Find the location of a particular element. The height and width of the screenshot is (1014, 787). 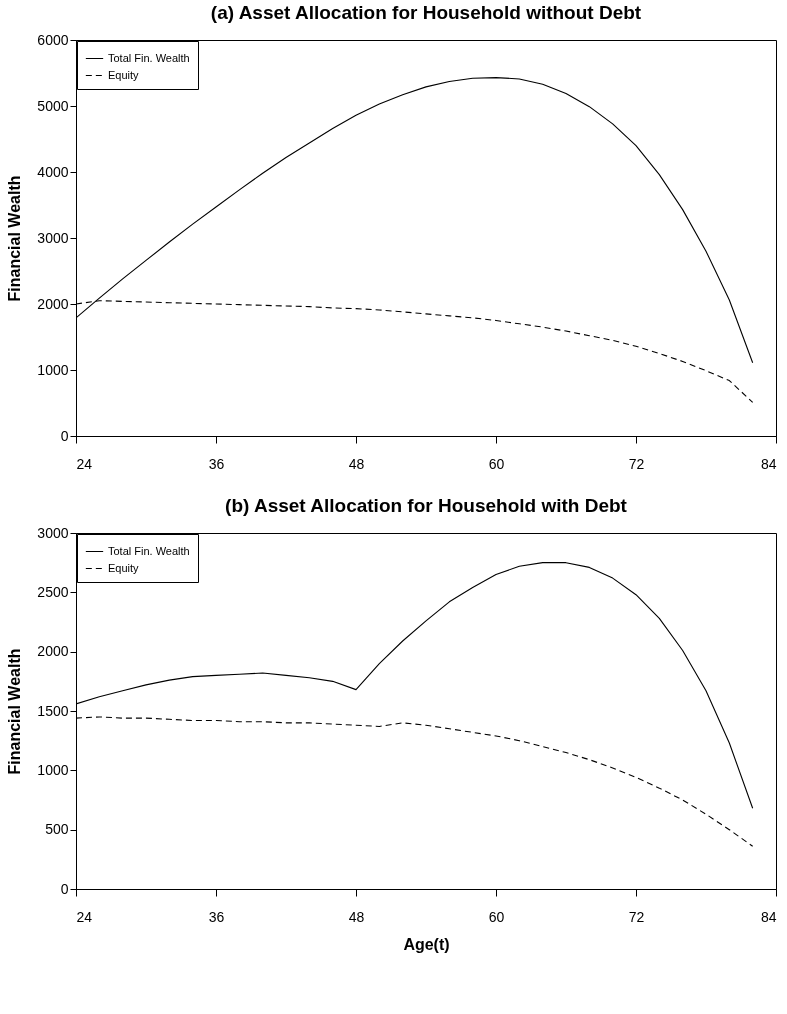

y-tick-label: 5000 is located at coordinates (53, 105).